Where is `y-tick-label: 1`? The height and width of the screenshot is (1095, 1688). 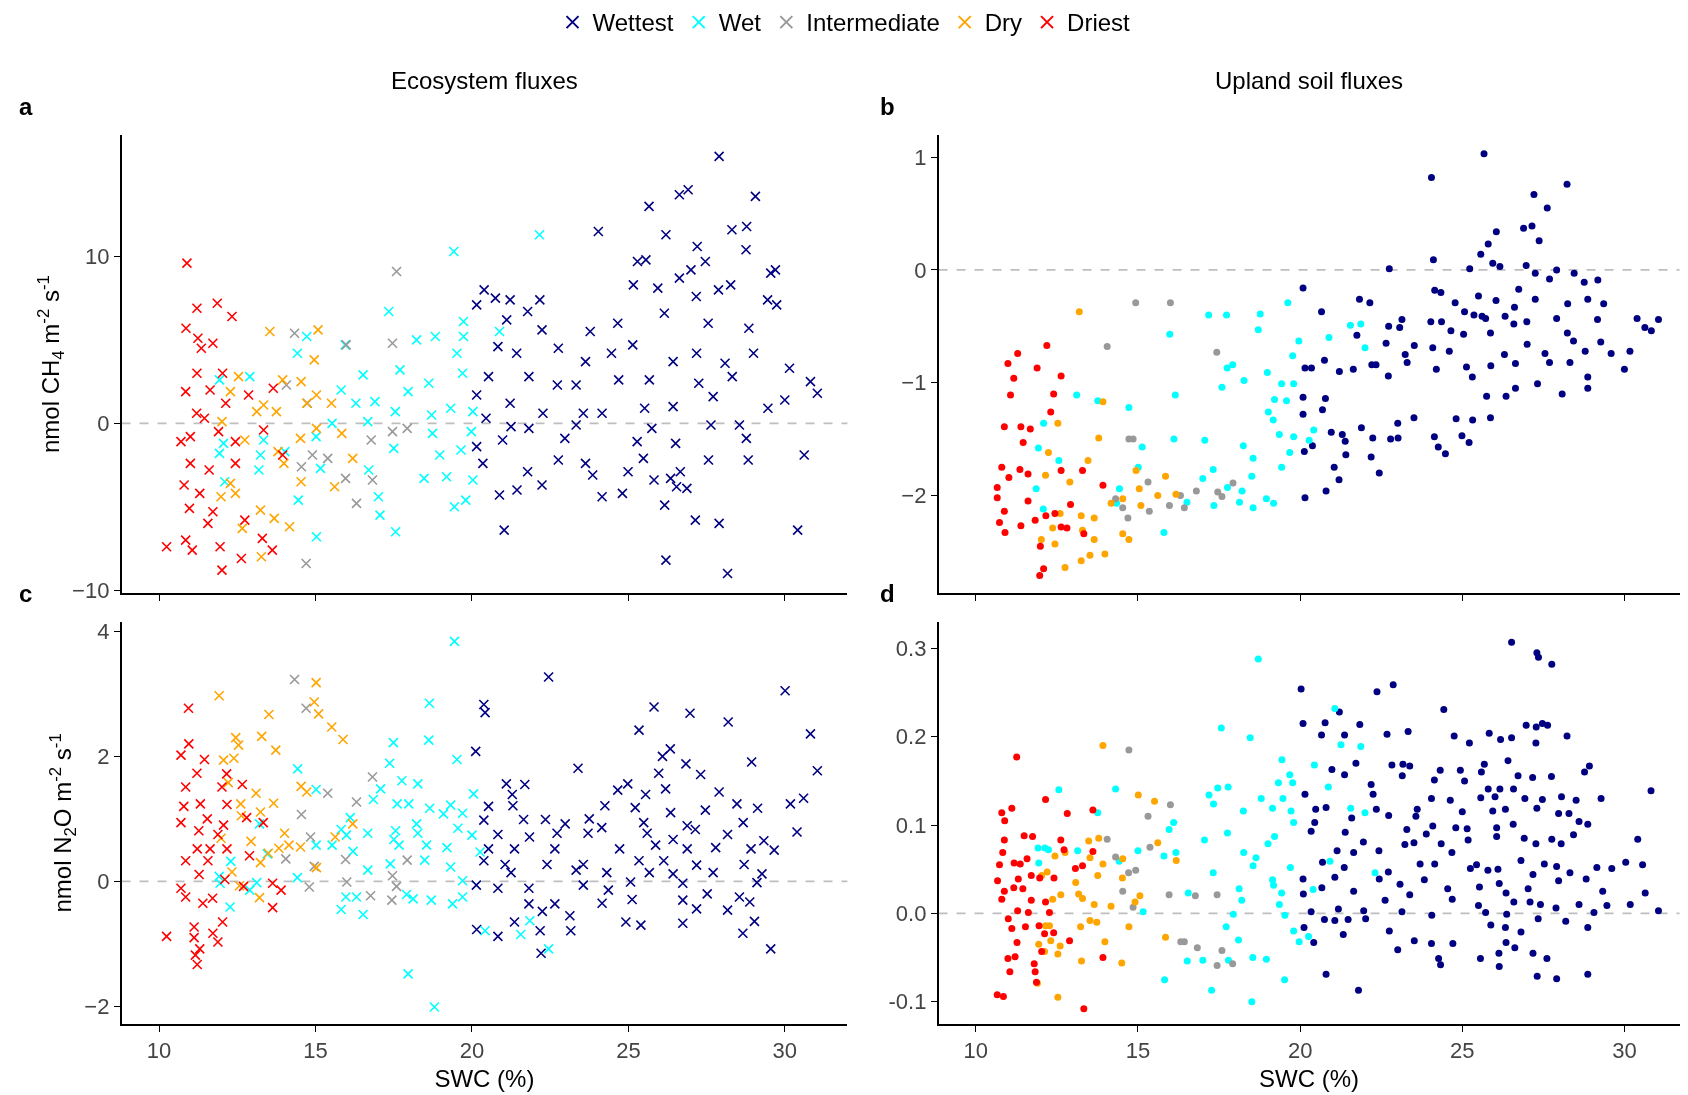 y-tick-label: 1 is located at coordinates (920, 157).